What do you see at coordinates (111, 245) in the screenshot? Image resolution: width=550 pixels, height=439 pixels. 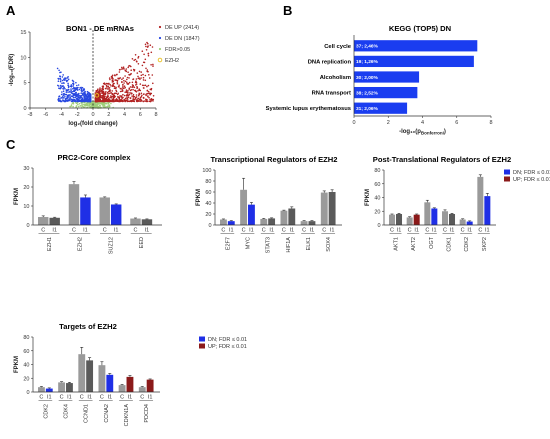 I see `prc2-group-label: SUZ12` at bounding box center [111, 245].